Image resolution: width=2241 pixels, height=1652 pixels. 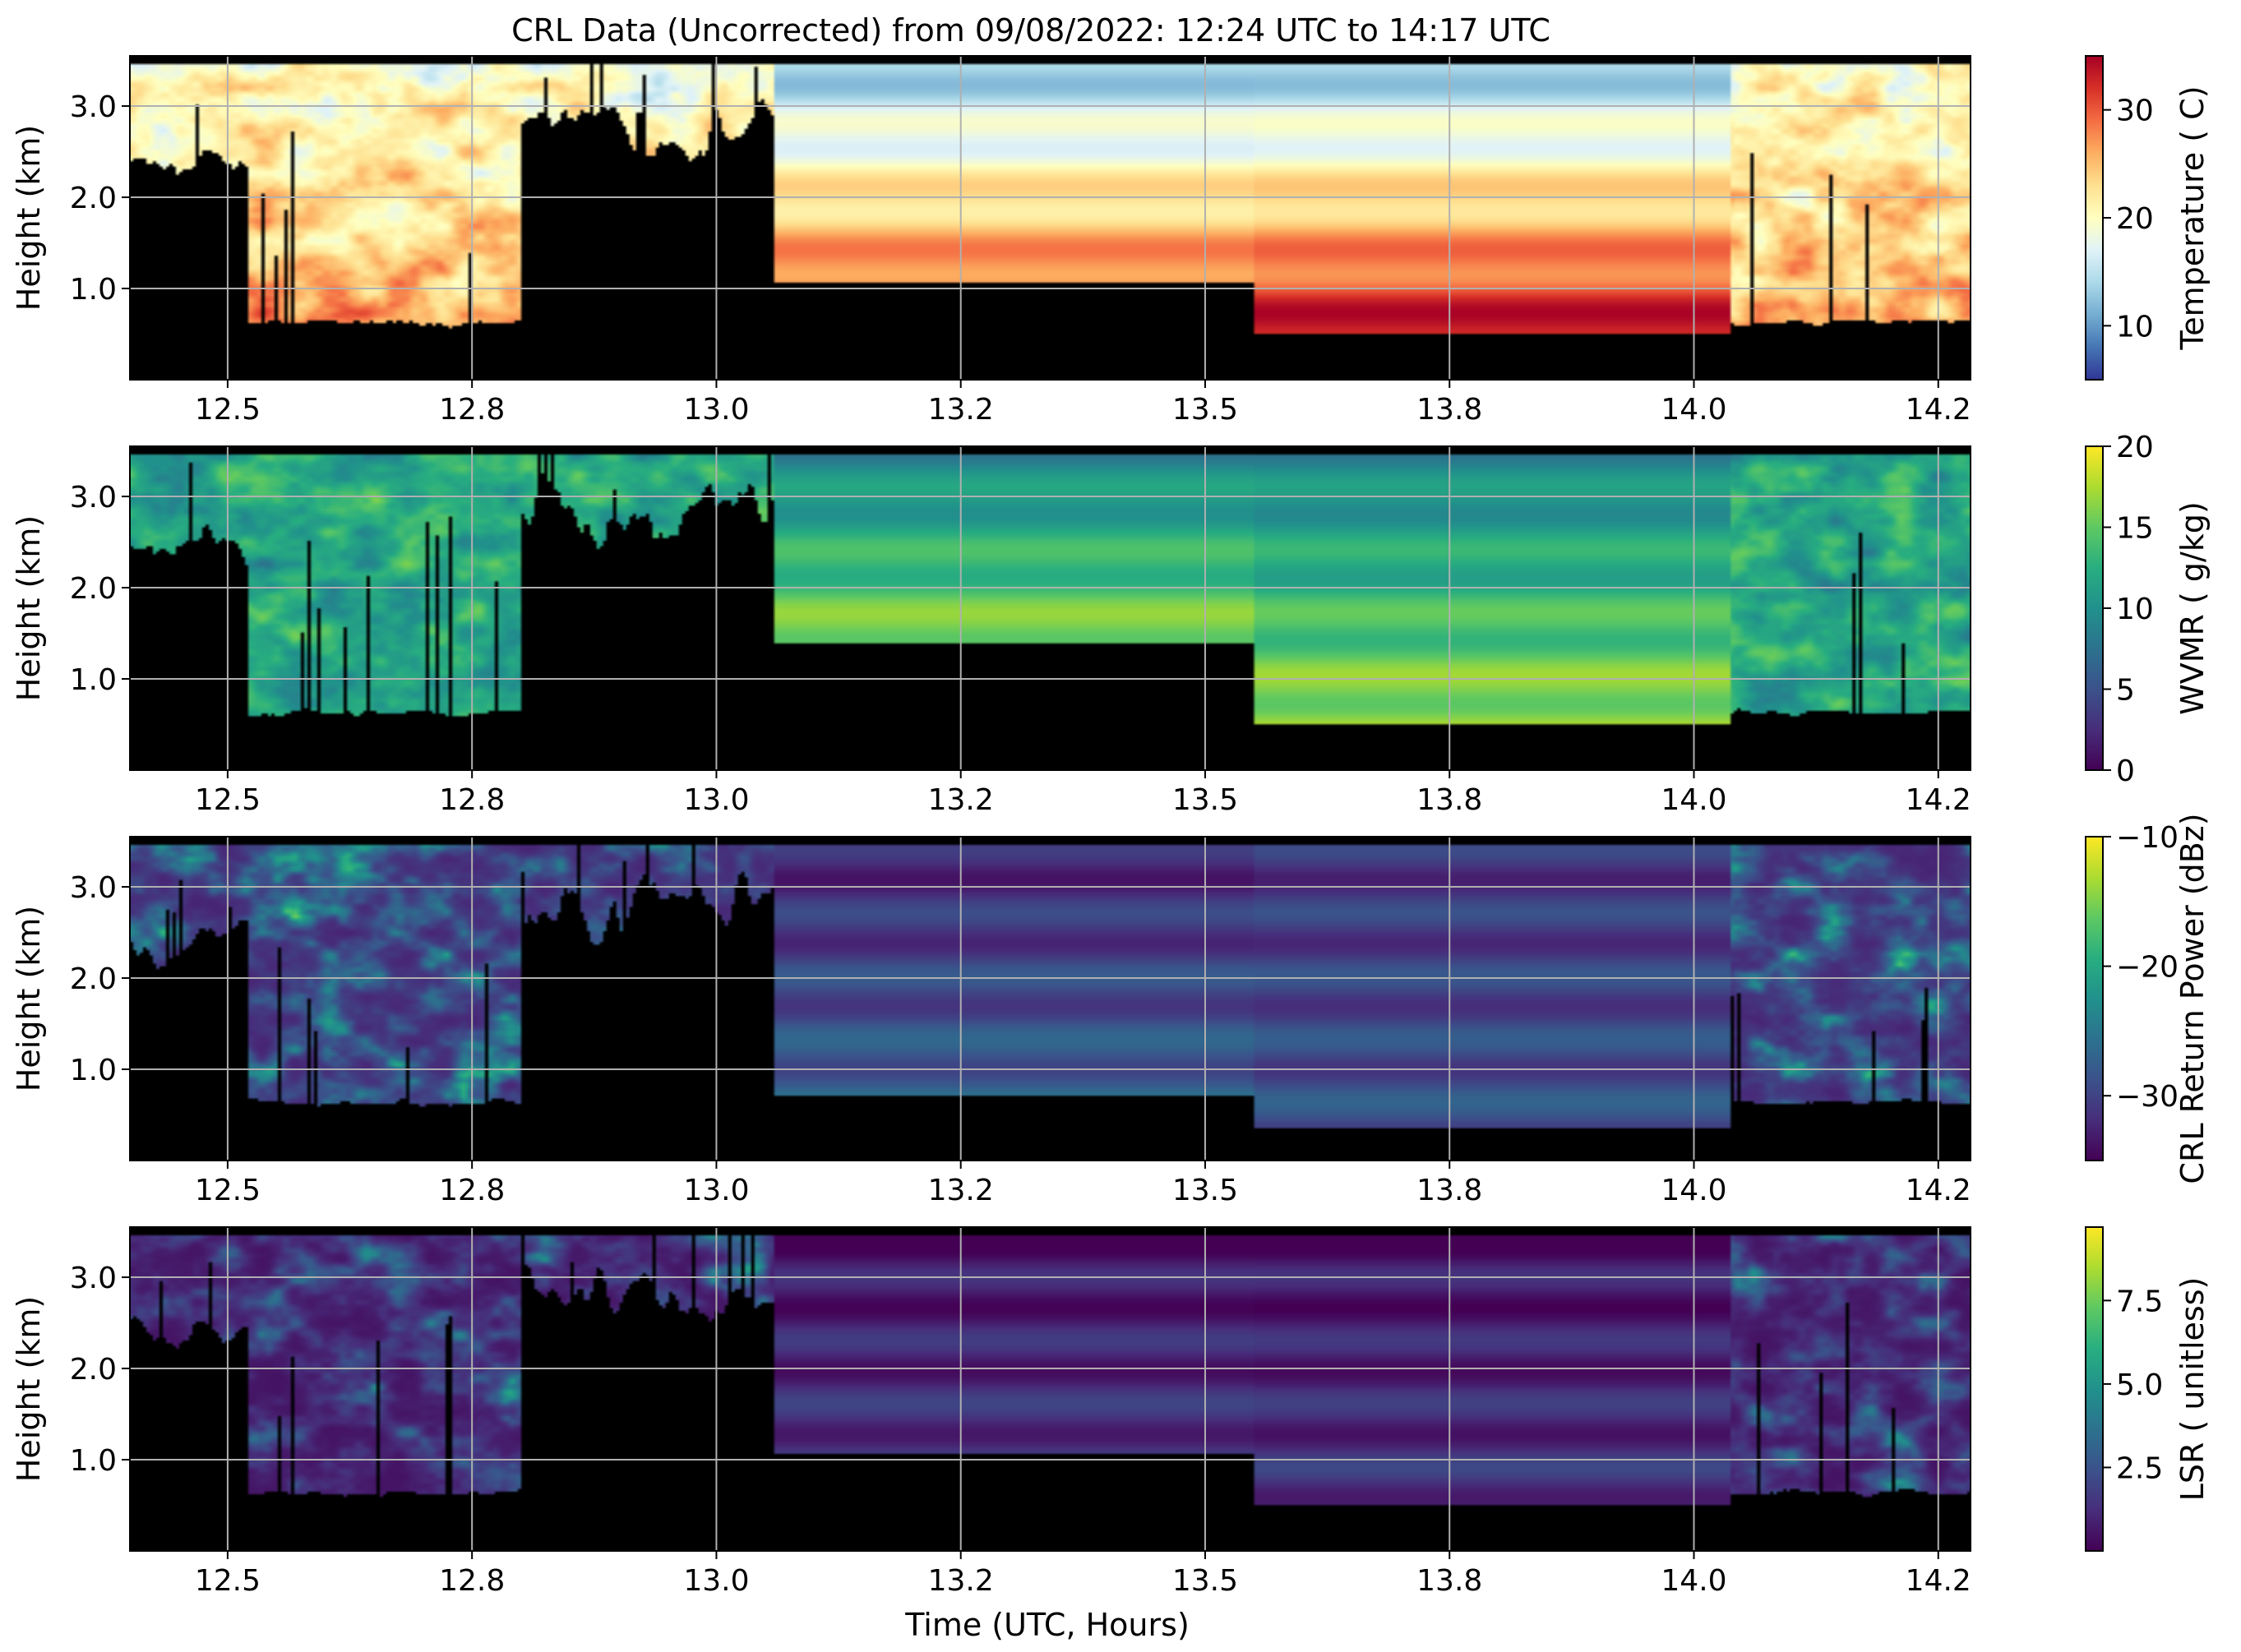 I want to click on temperature-colorbar-label: Temperature ( C), so click(x=2192, y=217).